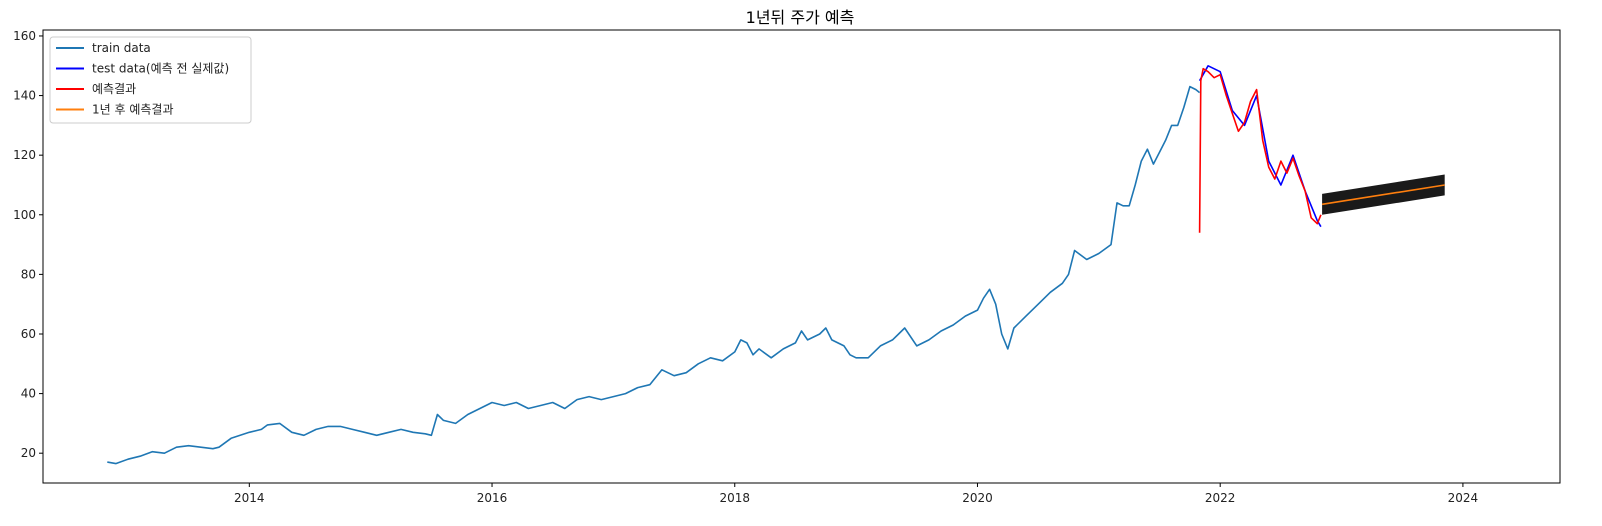 The width and height of the screenshot is (1602, 526). I want to click on y-tick-label: 60, so click(28, 334).